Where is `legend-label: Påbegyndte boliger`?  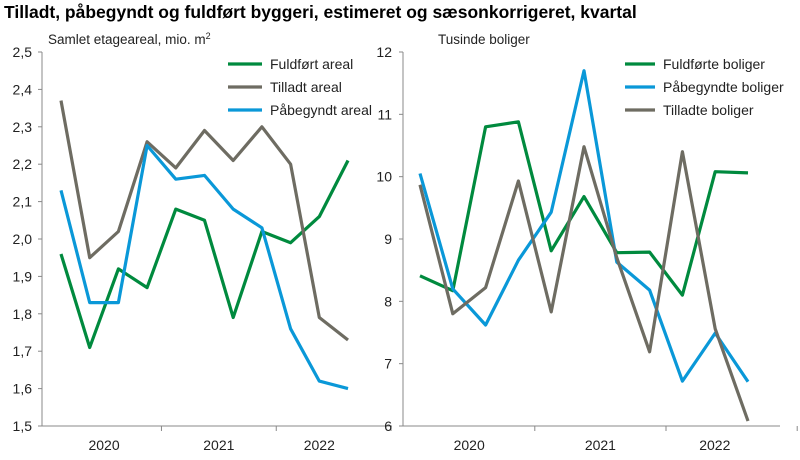 legend-label: Påbegyndte boliger is located at coordinates (723, 87).